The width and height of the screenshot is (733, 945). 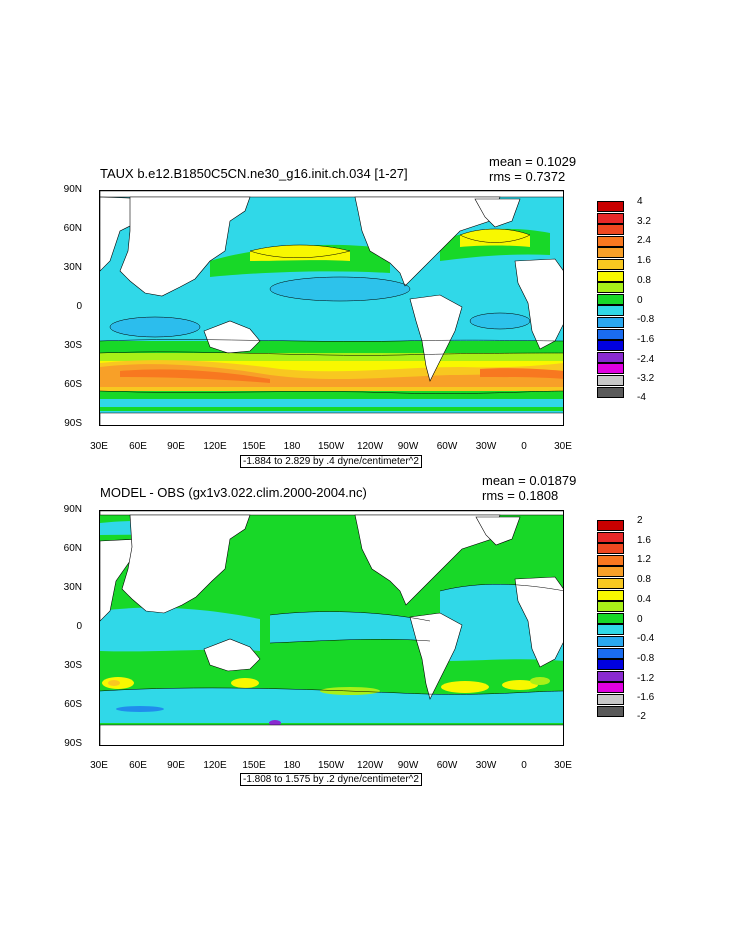 I want to click on legend-label: -2, so click(x=641, y=717).